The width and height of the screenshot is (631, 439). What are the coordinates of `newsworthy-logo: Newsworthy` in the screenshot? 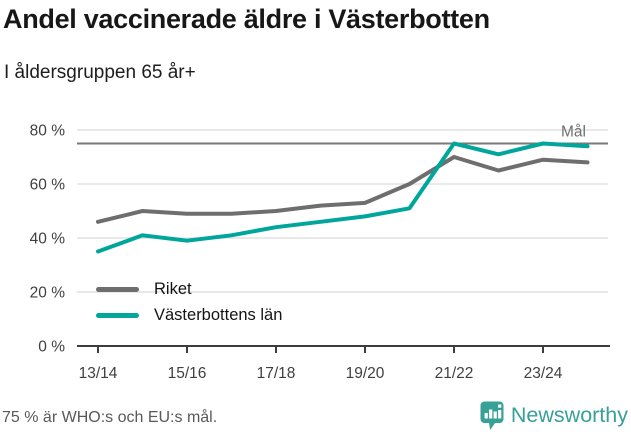 It's located at (553, 415).